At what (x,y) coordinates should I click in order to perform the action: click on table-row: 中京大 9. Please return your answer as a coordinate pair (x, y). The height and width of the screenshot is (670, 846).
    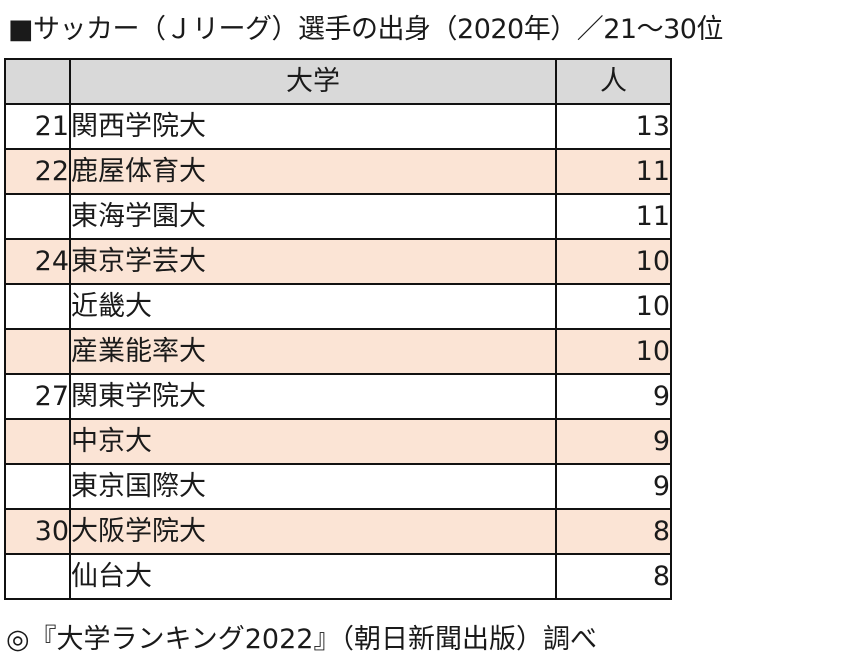
    Looking at the image, I should click on (338, 441).